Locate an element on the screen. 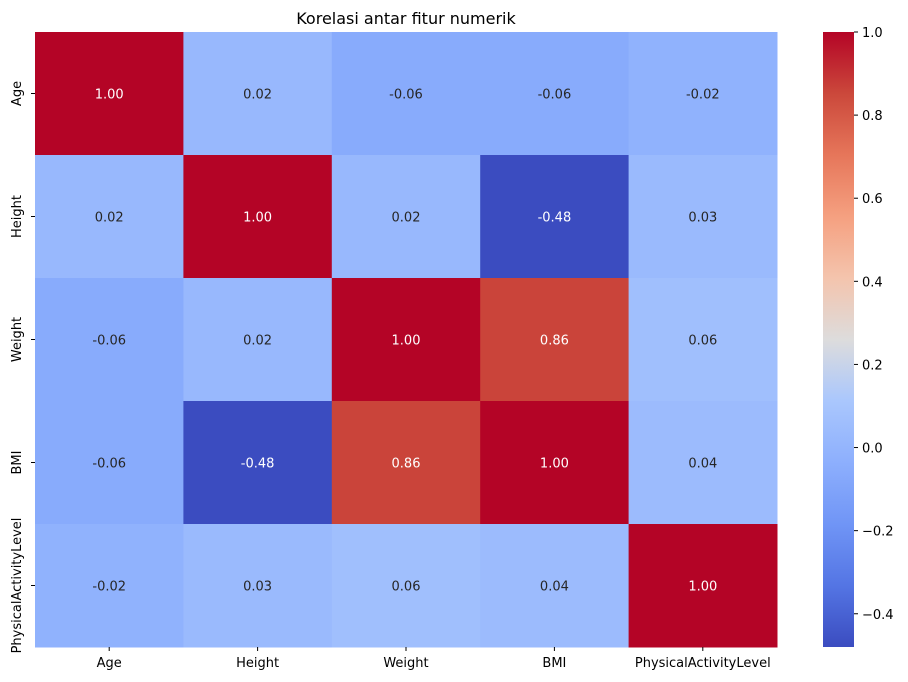  x-tick-label: Age is located at coordinates (109, 663).